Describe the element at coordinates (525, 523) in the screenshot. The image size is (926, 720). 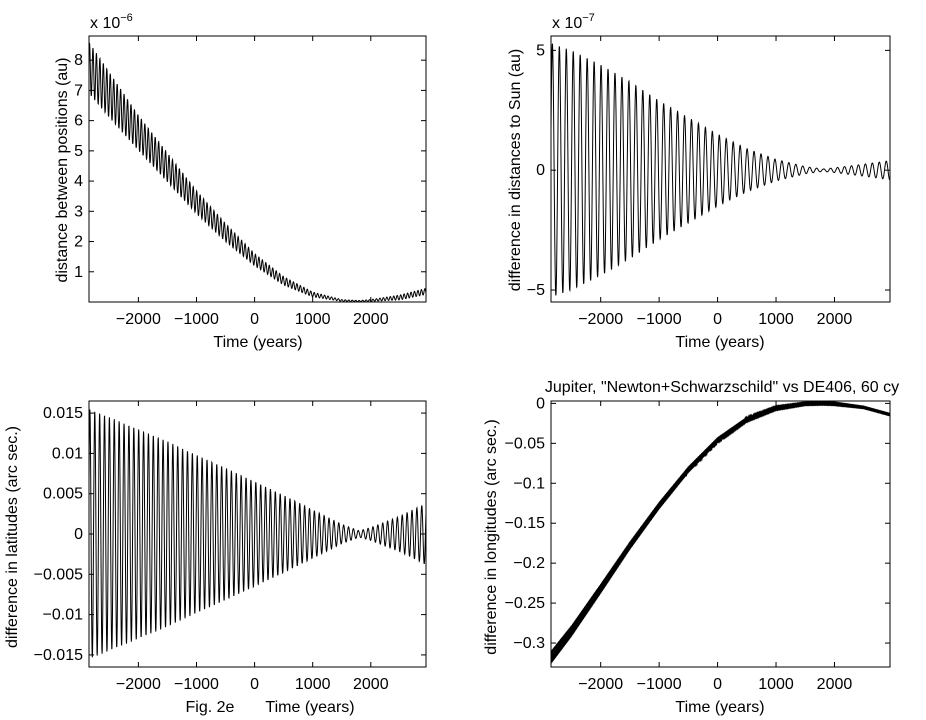
I see `panel-d-ytick-label: −0.15` at that location.